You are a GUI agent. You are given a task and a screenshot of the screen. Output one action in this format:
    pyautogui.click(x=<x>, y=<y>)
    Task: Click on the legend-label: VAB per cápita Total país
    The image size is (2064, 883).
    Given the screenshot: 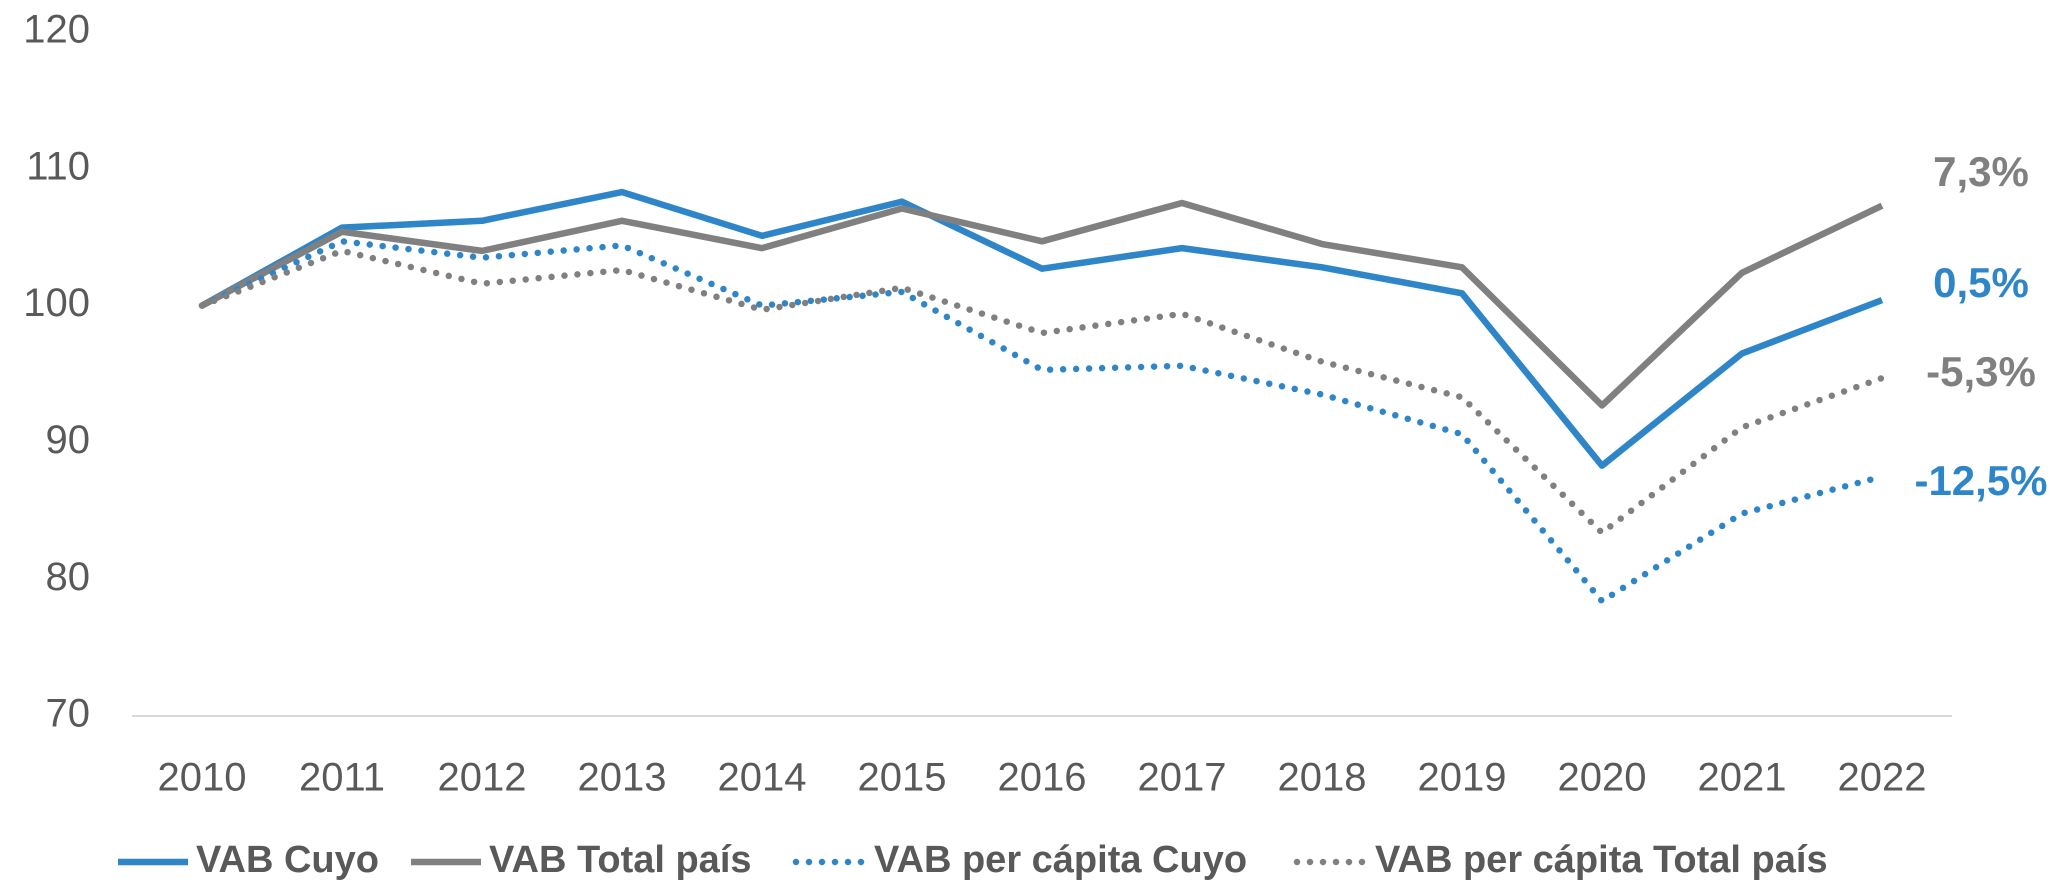 What is the action you would take?
    pyautogui.click(x=1601, y=860)
    